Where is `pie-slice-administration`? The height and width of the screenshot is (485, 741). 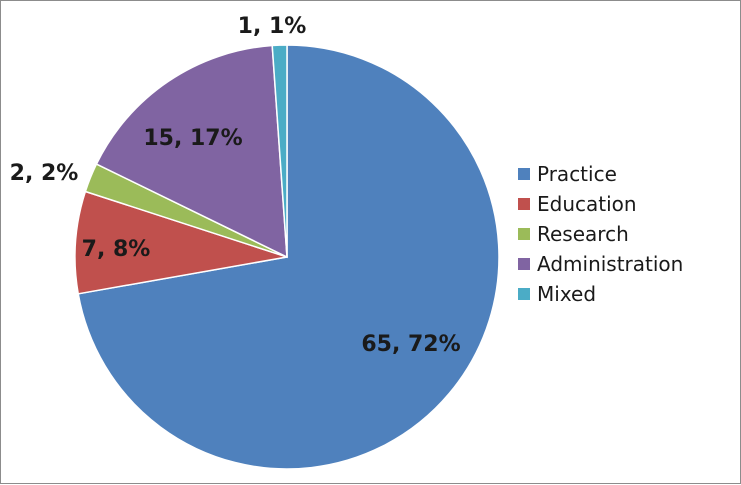
pie-slice-administration is located at coordinates (191, 151).